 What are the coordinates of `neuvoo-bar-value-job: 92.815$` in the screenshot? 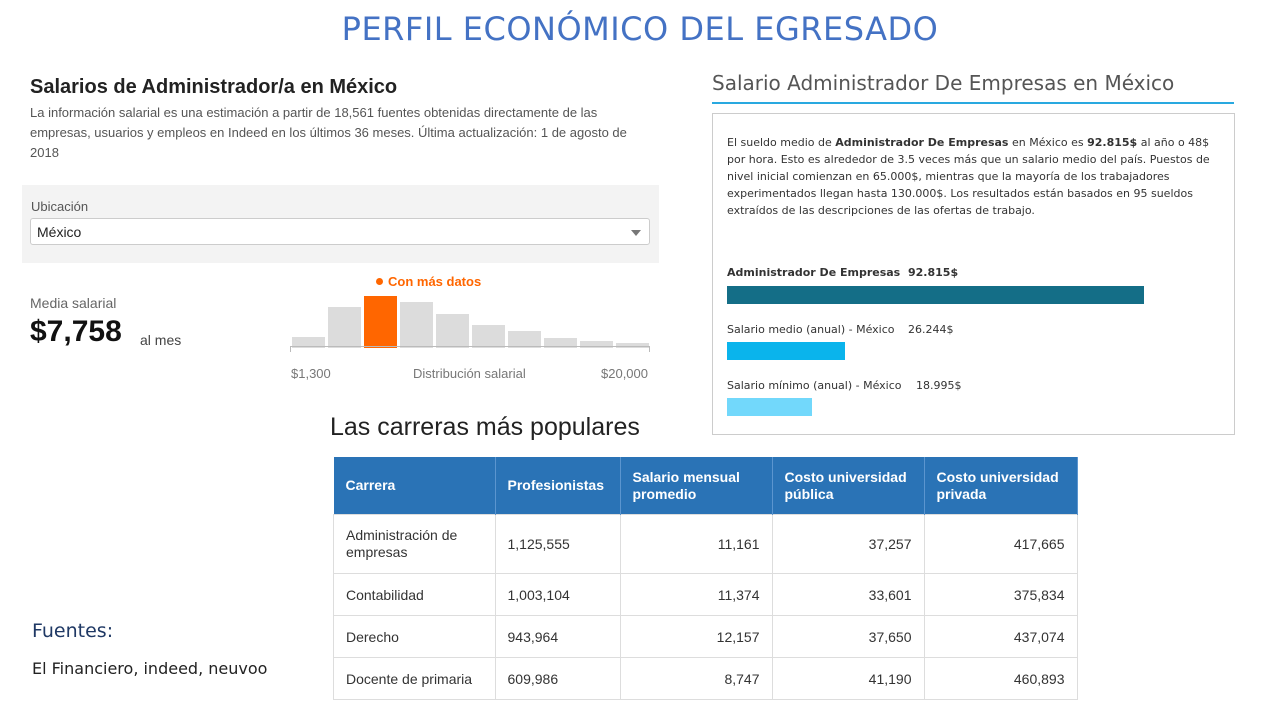 It's located at (933, 272).